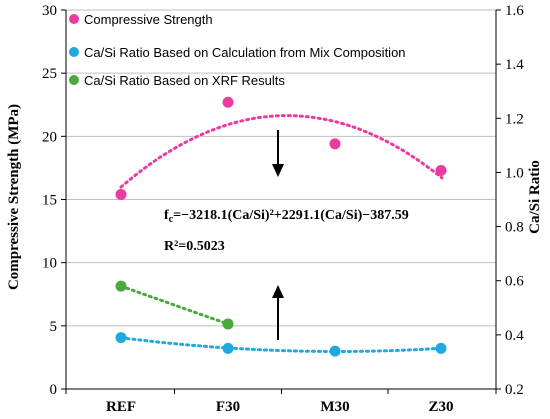  I want to click on y-left-tick-label-3: 15, so click(49, 201).